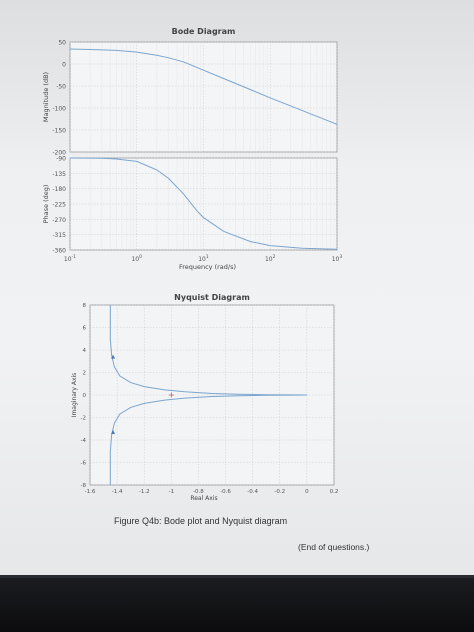  What do you see at coordinates (136, 258) in the screenshot?
I see `bode-xtick-label: 10⁰` at bounding box center [136, 258].